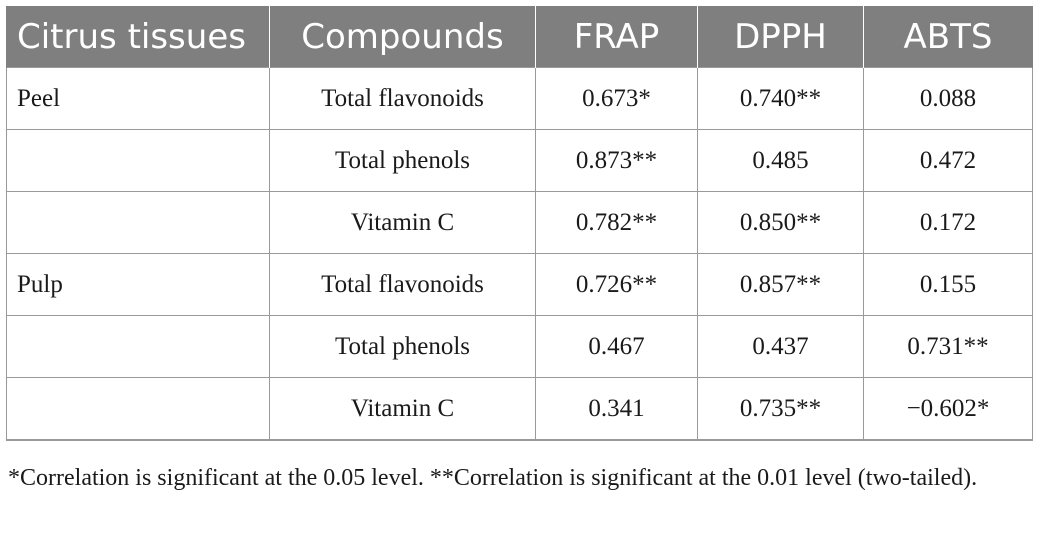  I want to click on table-row: Total phenols 0.873** 0.485 0.472, so click(519, 160).